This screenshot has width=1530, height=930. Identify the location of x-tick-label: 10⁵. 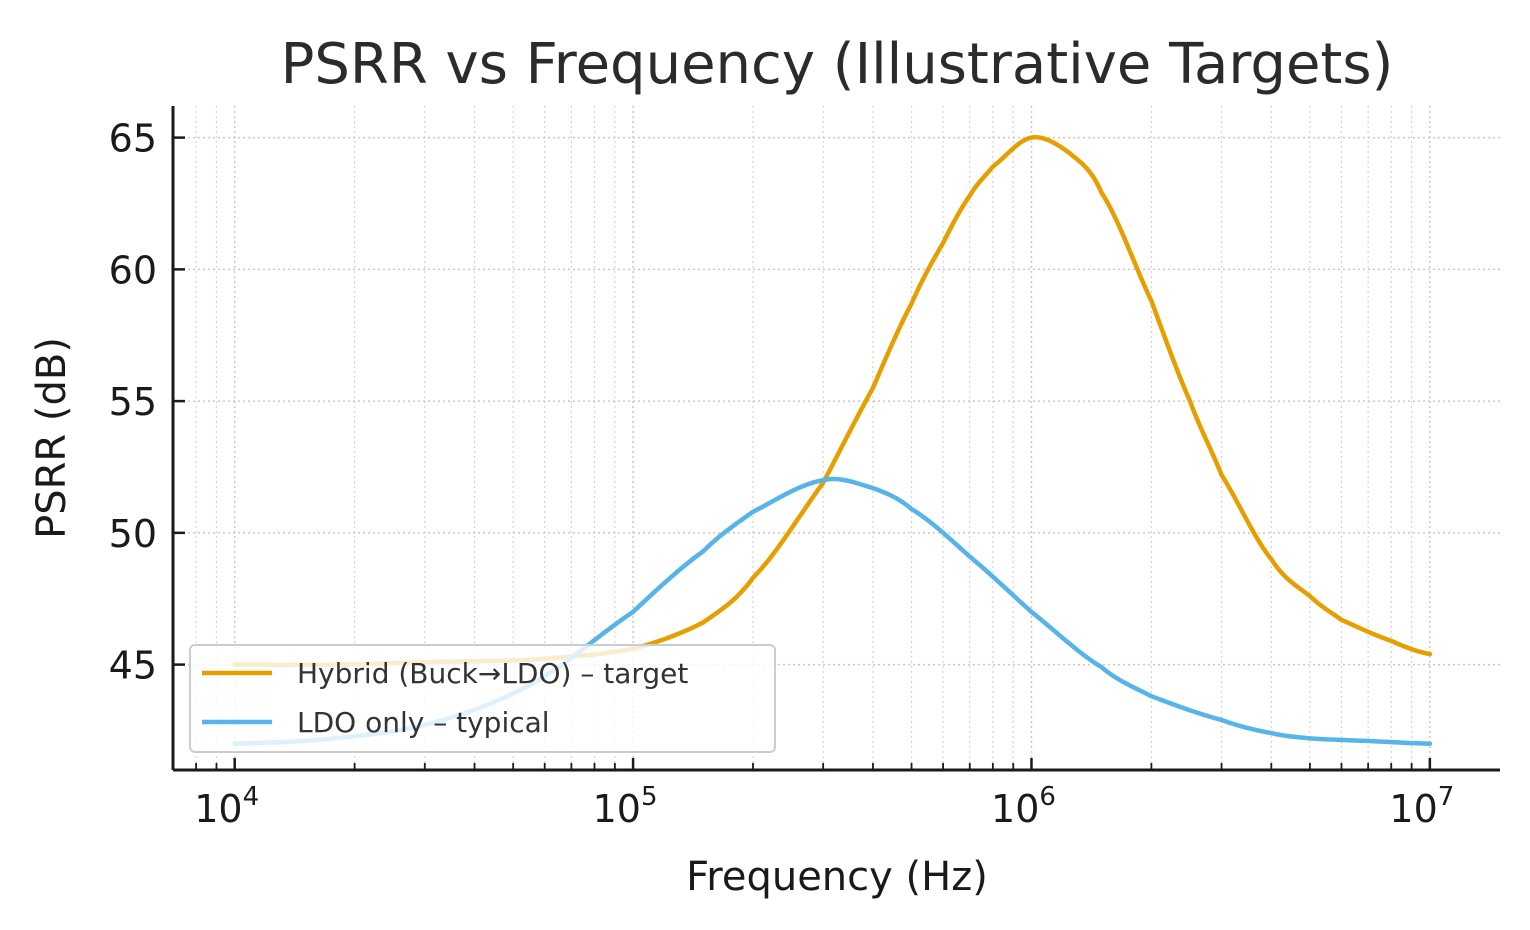
(625, 806).